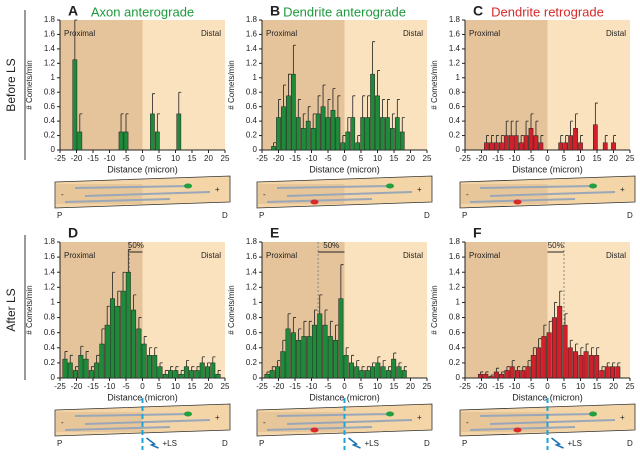 The height and width of the screenshot is (460, 640). What do you see at coordinates (53, 77) in the screenshot?
I see `y-tick-label: 1` at bounding box center [53, 77].